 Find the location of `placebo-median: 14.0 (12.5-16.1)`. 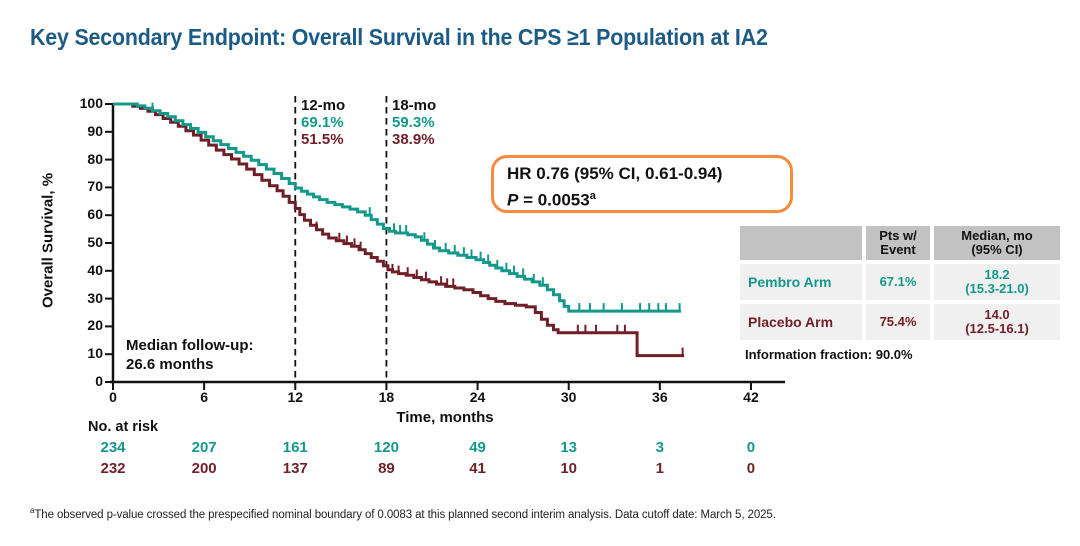

placebo-median: 14.0 (12.5-16.1) is located at coordinates (997, 322).